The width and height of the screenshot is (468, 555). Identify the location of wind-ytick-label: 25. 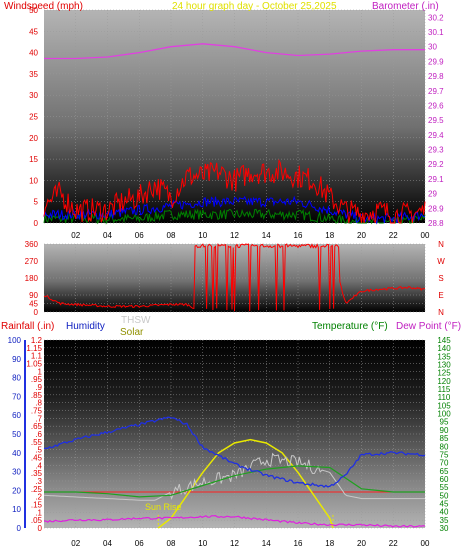
(33, 117).